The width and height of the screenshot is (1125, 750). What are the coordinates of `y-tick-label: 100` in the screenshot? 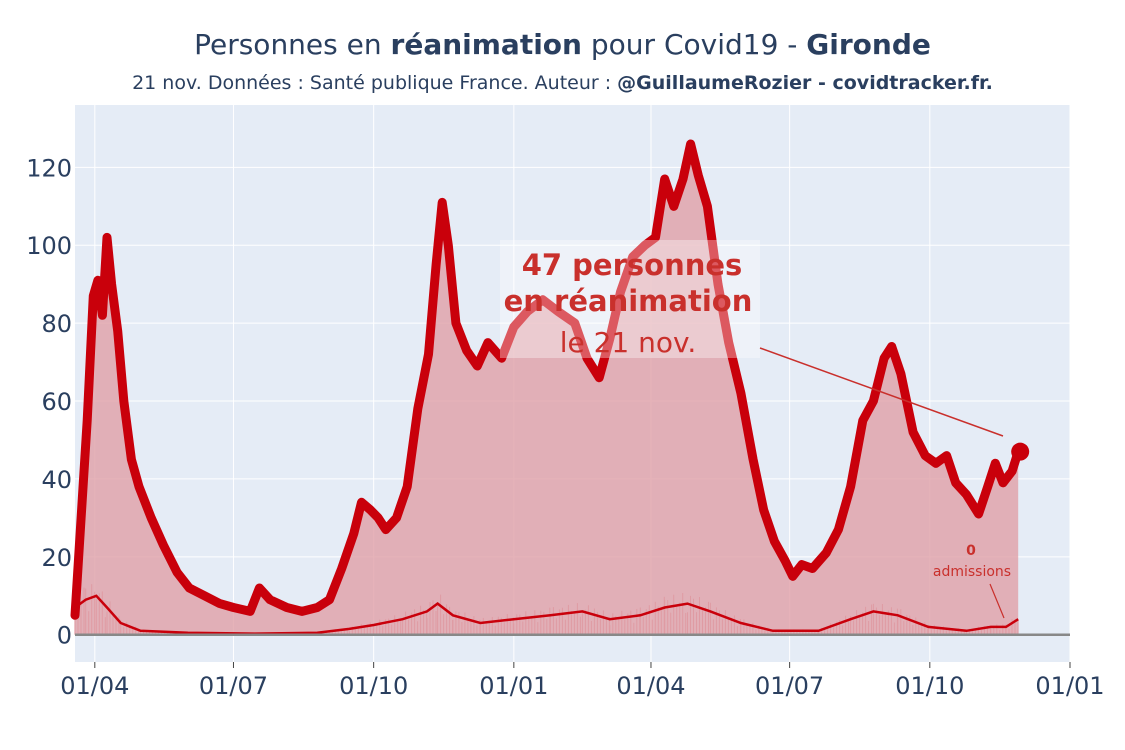 It's located at (49, 246).